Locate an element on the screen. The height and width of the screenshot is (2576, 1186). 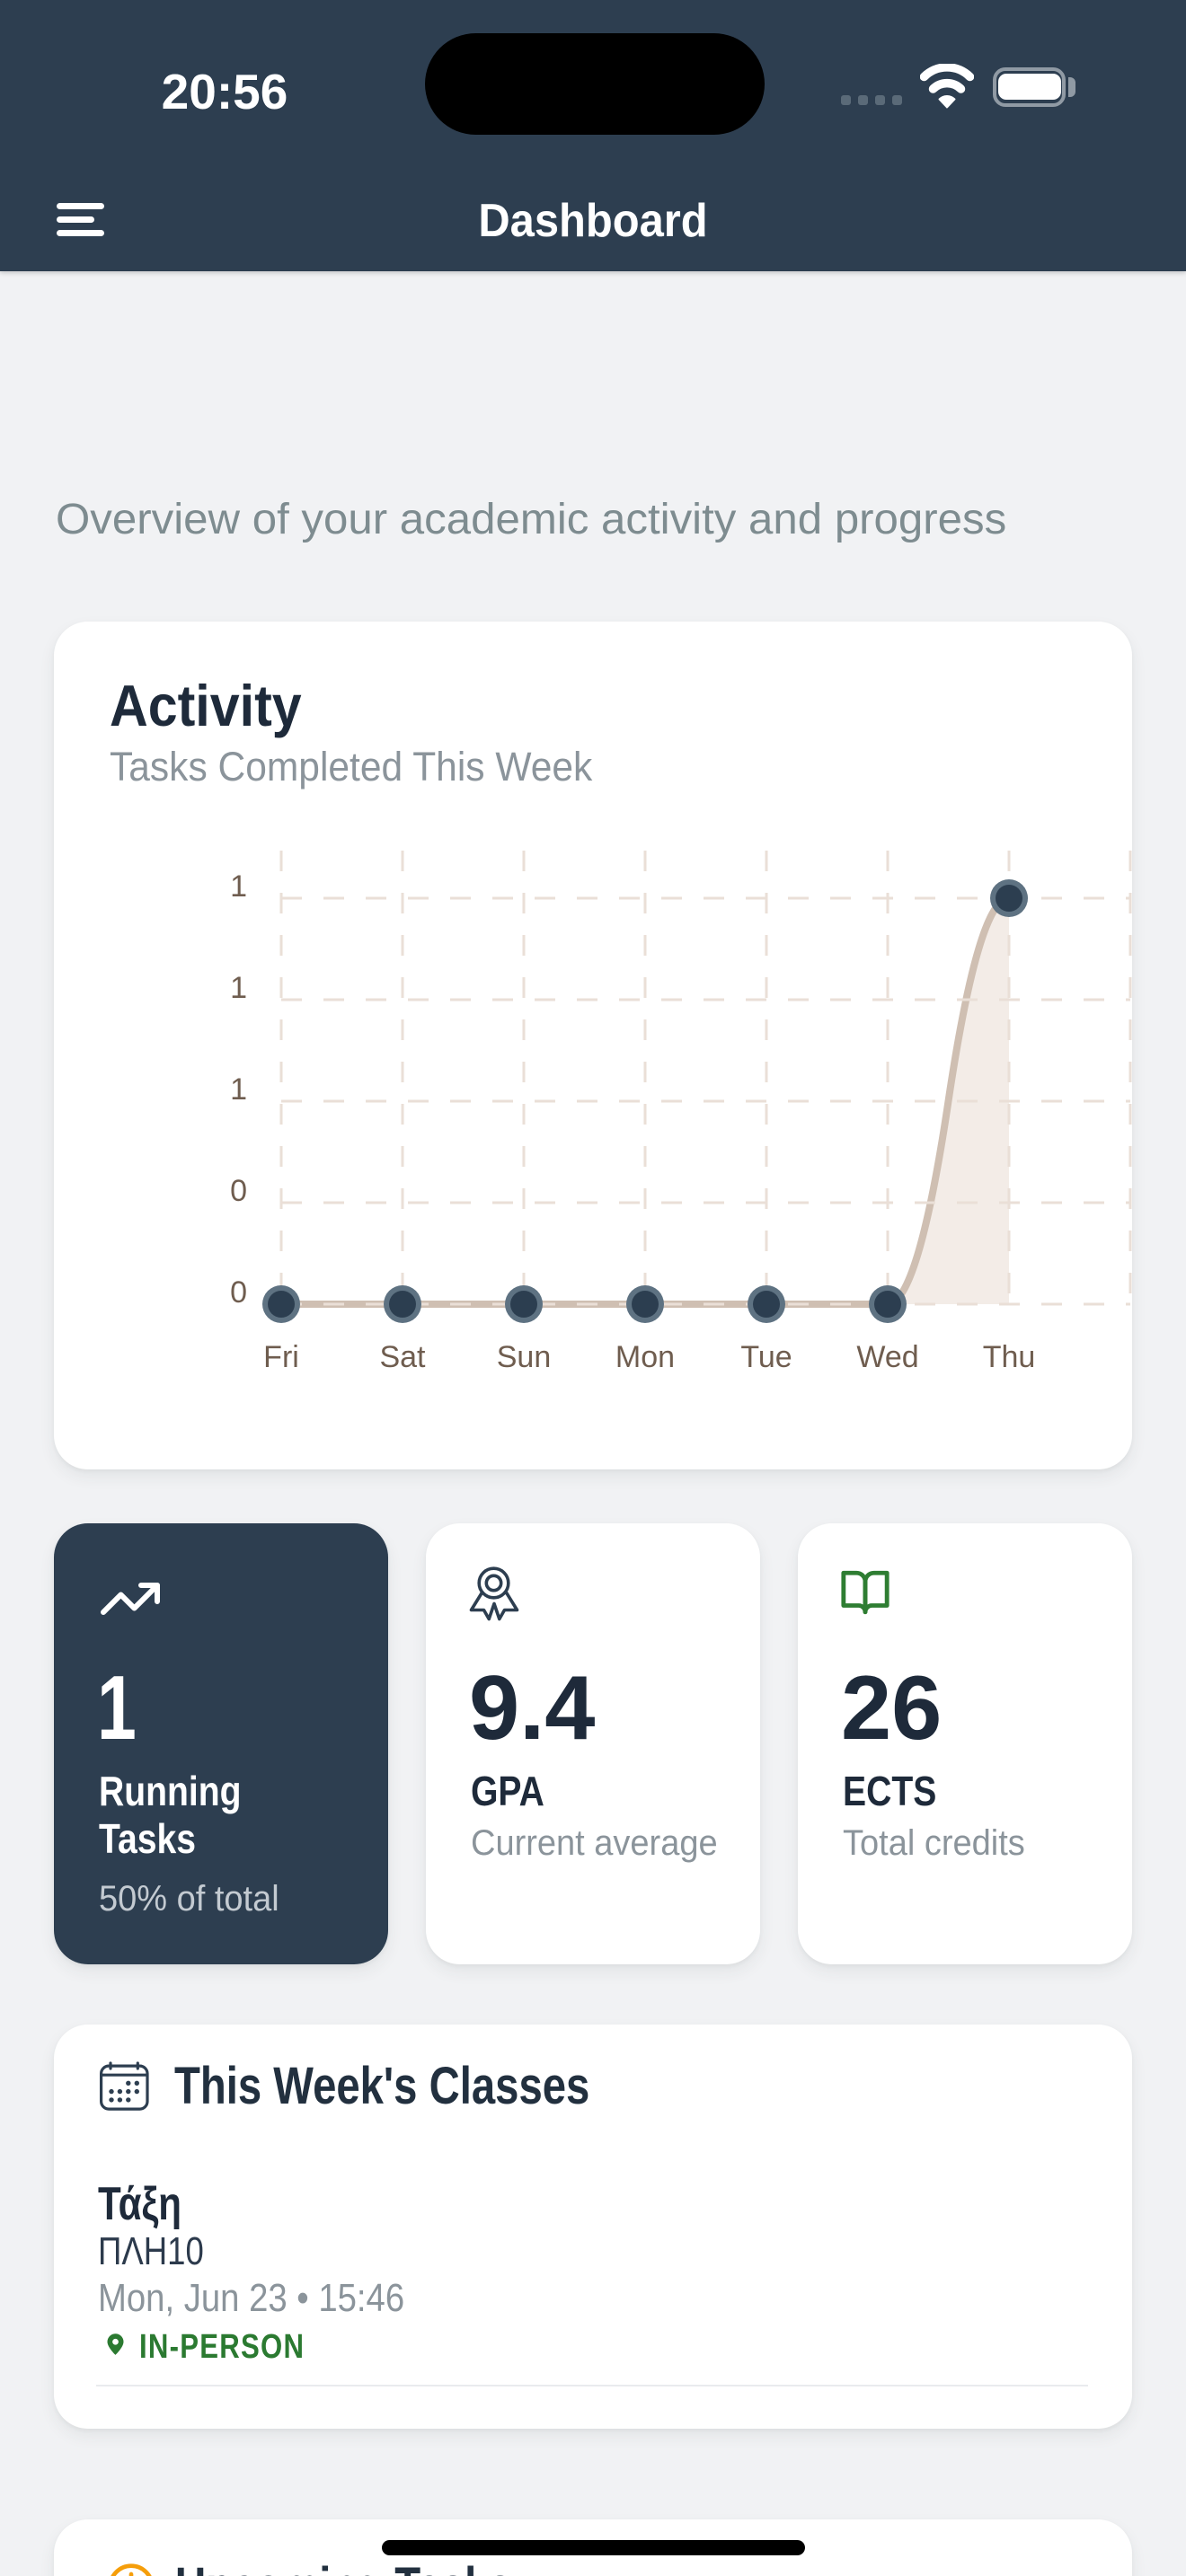
svg-text: Sun is located at coordinates (524, 1357).